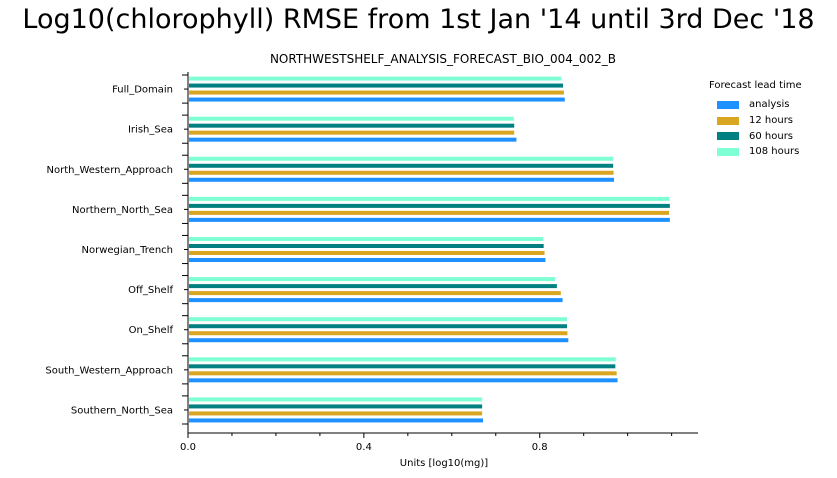 Image resolution: width=837 pixels, height=478 pixels. Describe the element at coordinates (402, 366) in the screenshot. I see `bar-south-western-approach-60-hours` at that location.